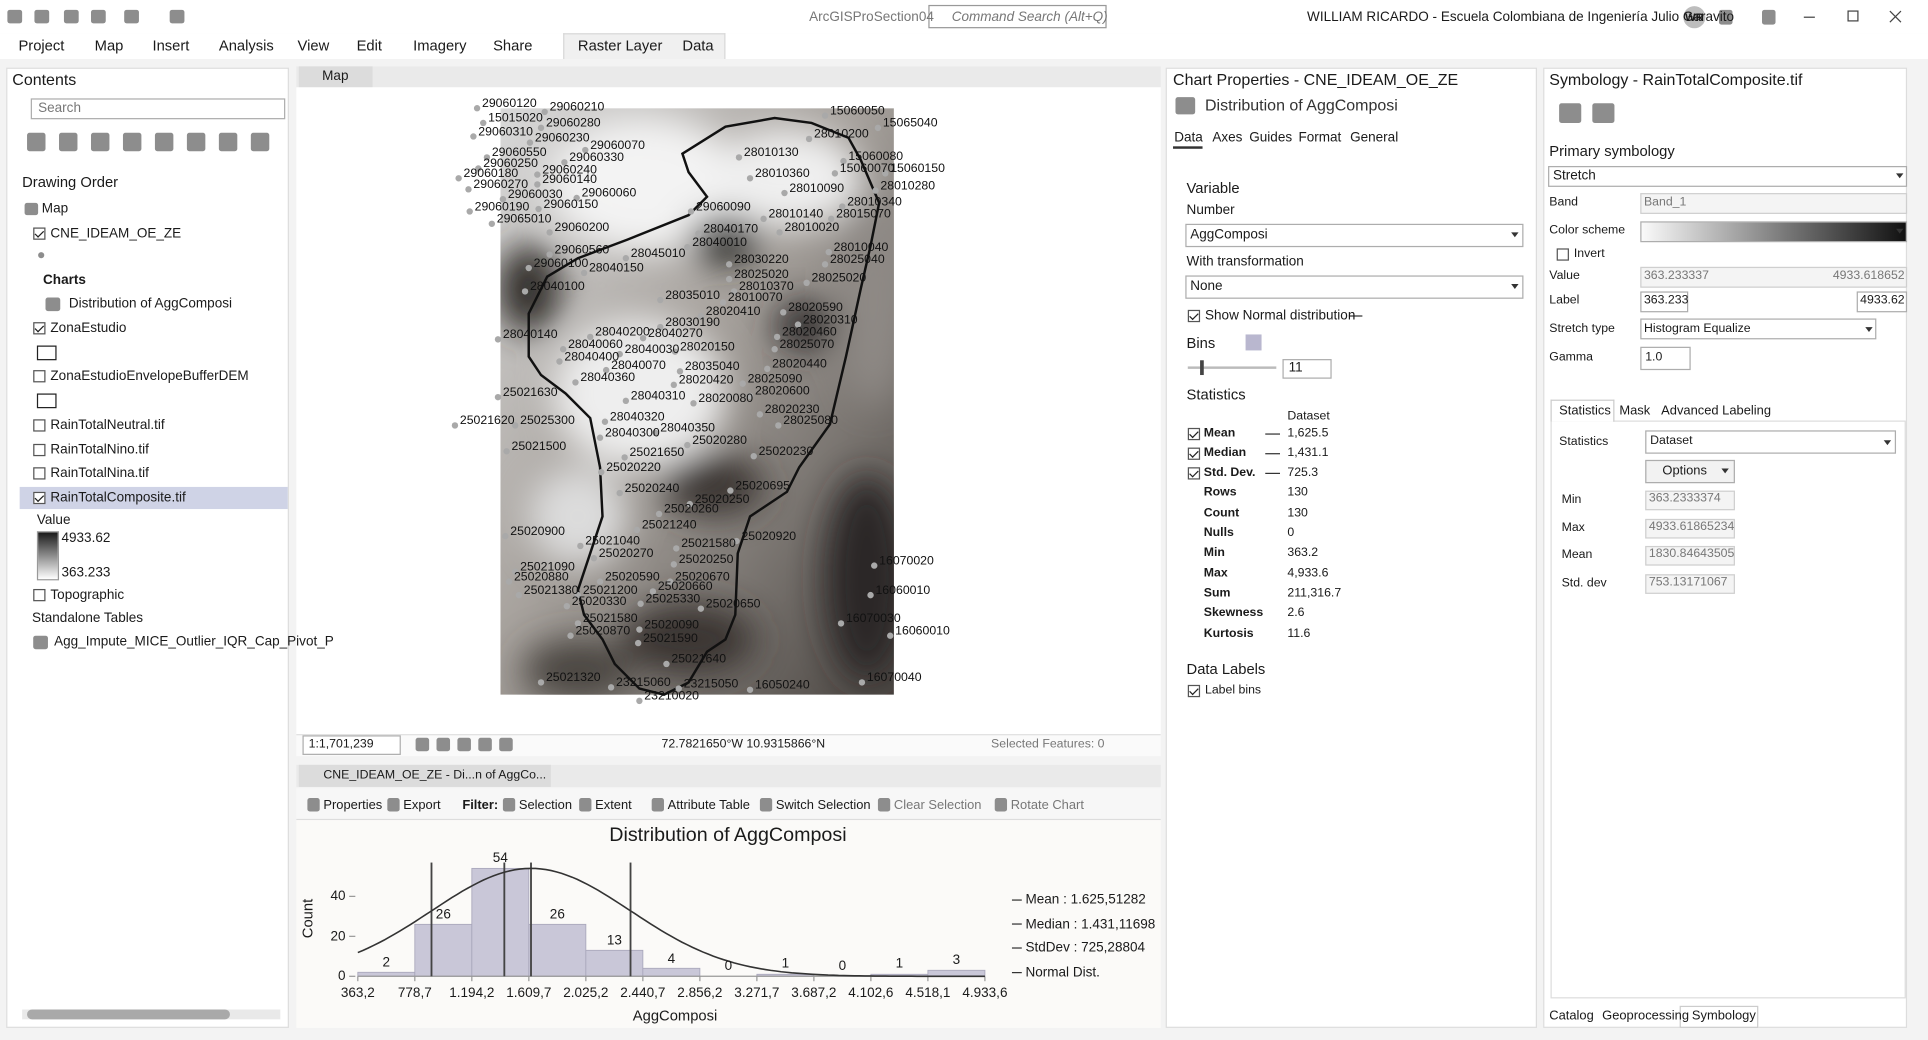 This screenshot has height=1040, width=1928. What do you see at coordinates (1769, 17) in the screenshot?
I see `title-icon` at bounding box center [1769, 17].